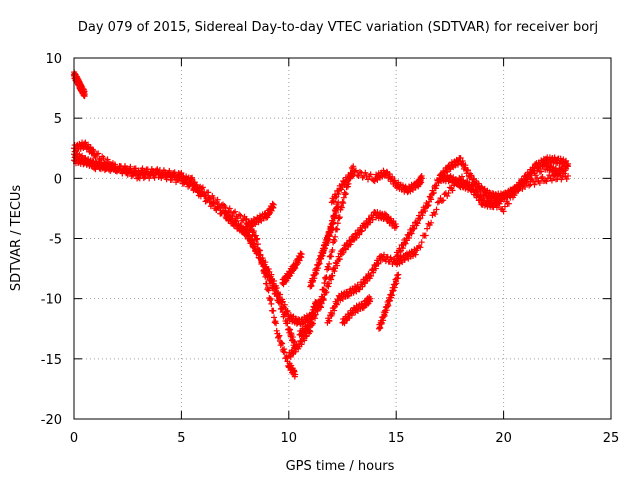 This screenshot has height=480, width=640. I want to click on y-tick-label: 0, so click(58, 179).